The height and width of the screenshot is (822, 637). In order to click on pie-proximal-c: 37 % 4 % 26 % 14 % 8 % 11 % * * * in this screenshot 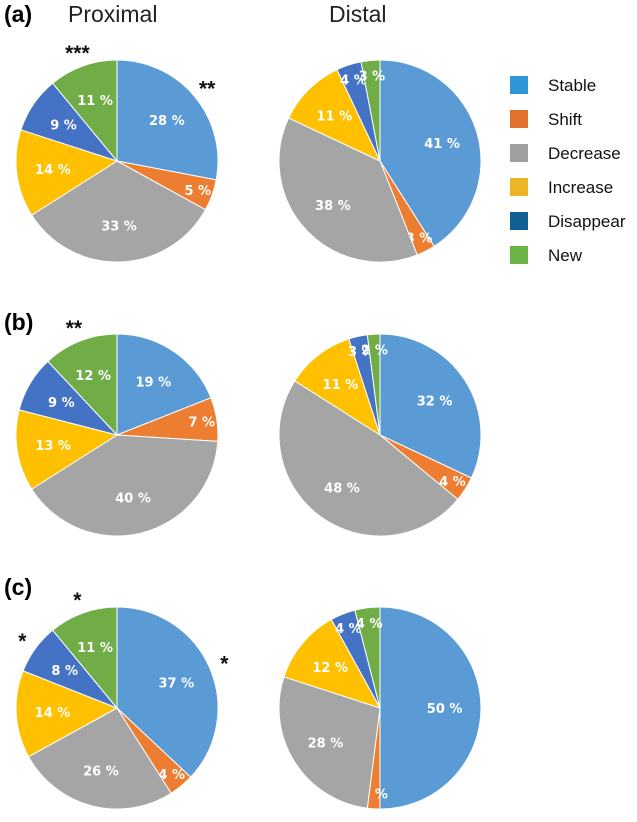, I will do `click(122, 699)`.